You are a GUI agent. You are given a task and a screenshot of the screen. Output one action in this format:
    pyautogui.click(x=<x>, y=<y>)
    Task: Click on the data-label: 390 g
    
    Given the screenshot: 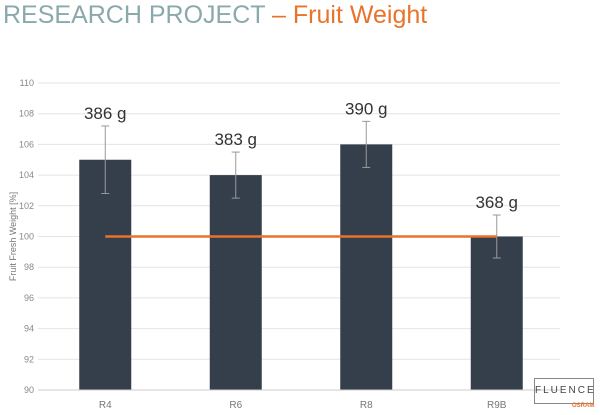 What is the action you would take?
    pyautogui.click(x=366, y=108)
    